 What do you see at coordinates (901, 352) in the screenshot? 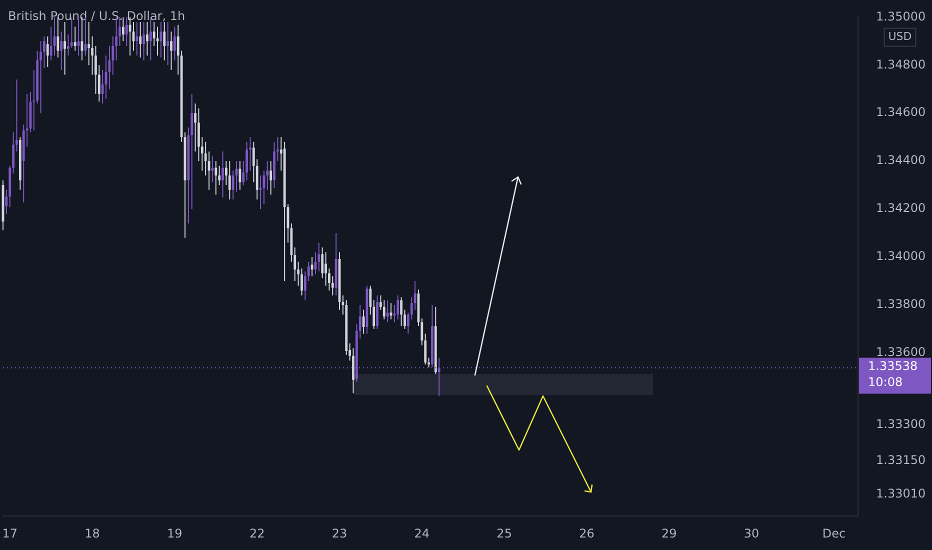
I see `y-tick-label: 1.33600` at bounding box center [901, 352].